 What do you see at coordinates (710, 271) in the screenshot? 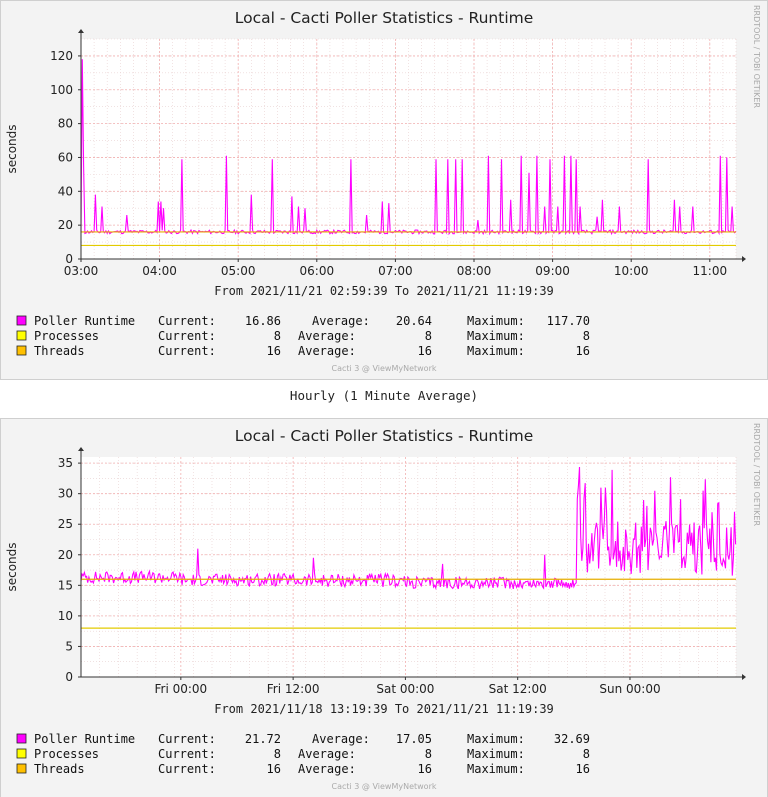
I see `x-tick-label: 11:00` at bounding box center [710, 271].